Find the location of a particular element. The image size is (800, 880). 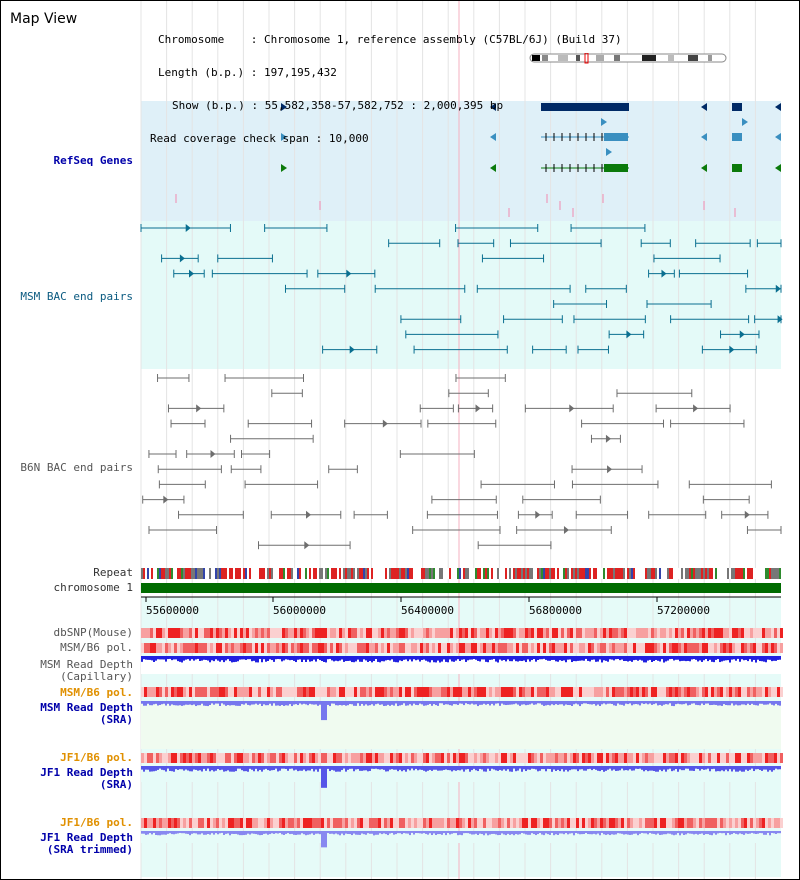

length-label: Length (b.p.) is located at coordinates (201, 72).